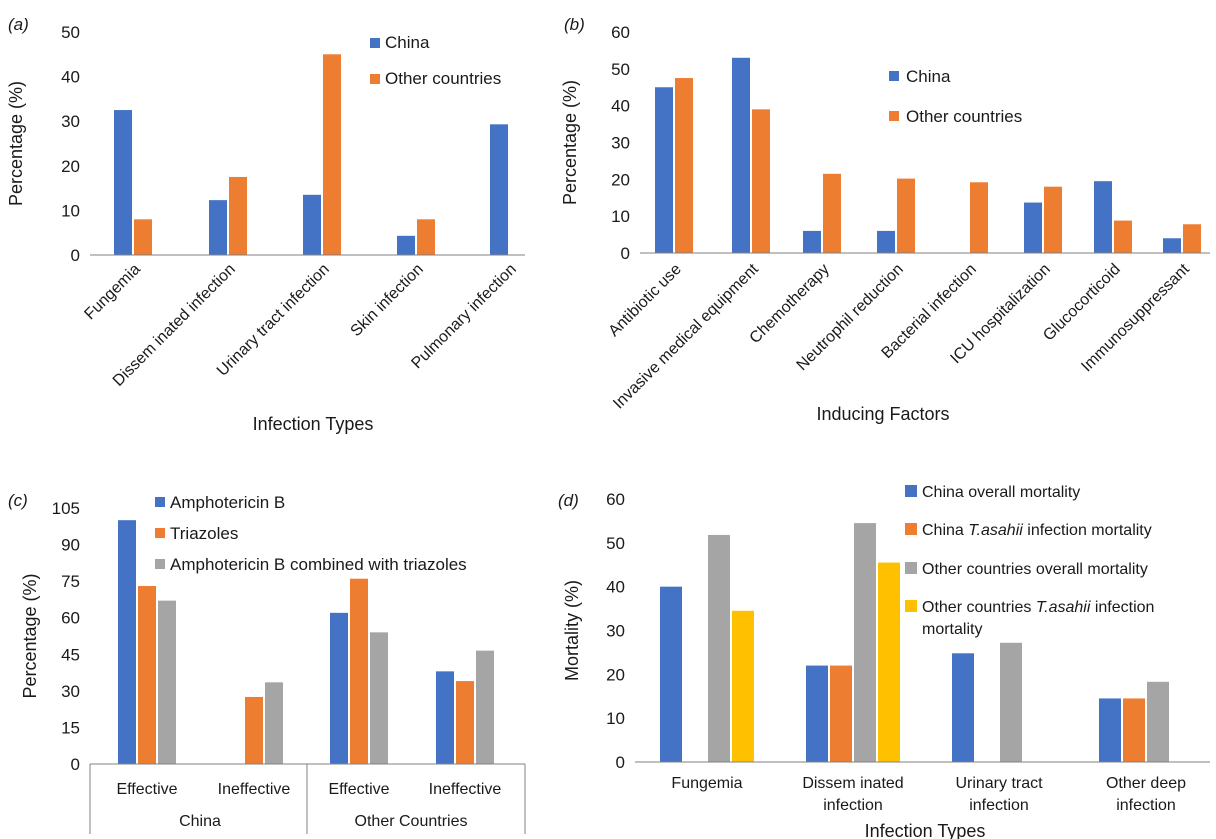 This screenshot has width=1216, height=839. What do you see at coordinates (485, 707) in the screenshot?
I see `bar-c-s2-c3` at bounding box center [485, 707].